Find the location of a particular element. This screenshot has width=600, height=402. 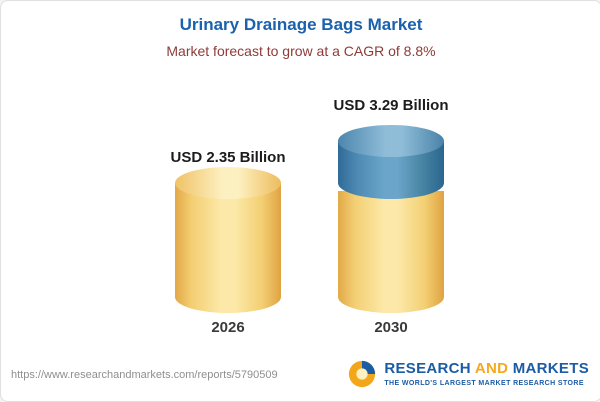

brand-logo-icon is located at coordinates (362, 374).